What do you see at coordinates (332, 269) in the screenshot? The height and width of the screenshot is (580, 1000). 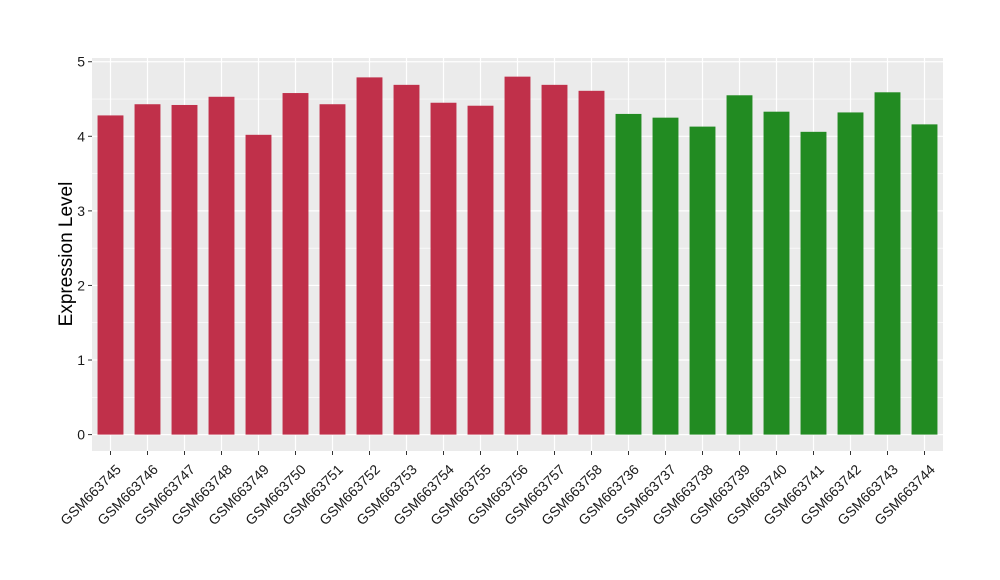 I see `bar-GSM663751` at bounding box center [332, 269].